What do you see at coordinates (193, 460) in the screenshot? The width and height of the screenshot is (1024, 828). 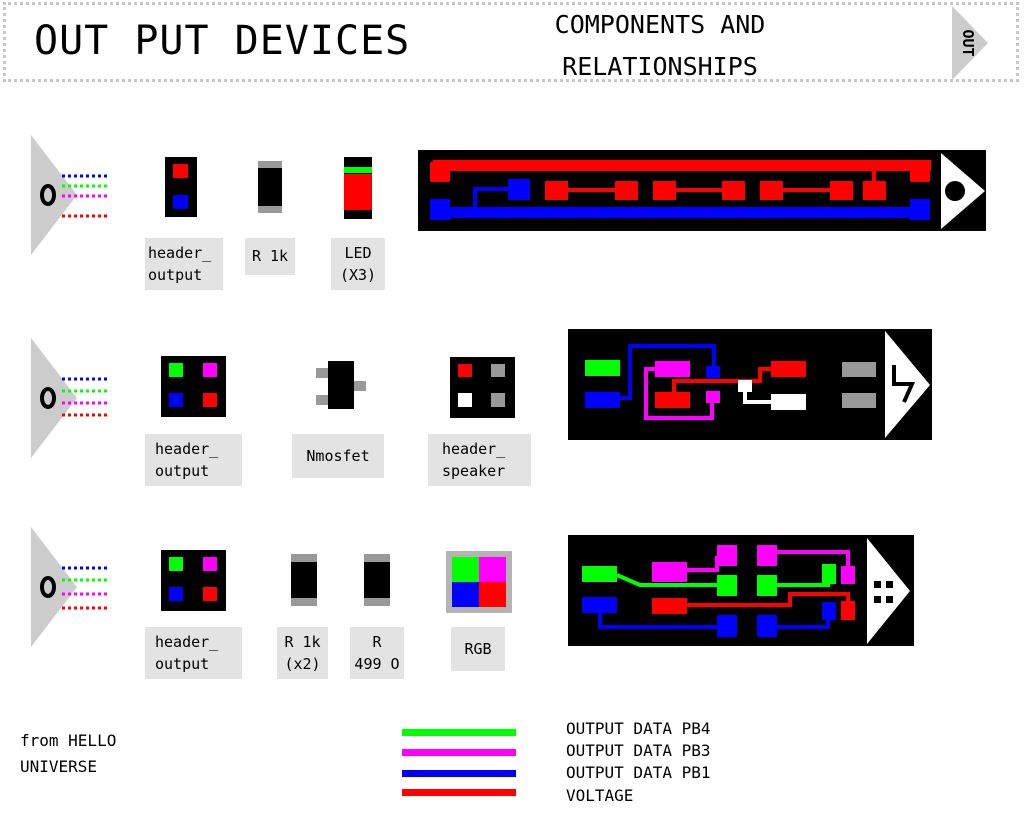 I see `label-header-output-row-2: header_ output` at bounding box center [193, 460].